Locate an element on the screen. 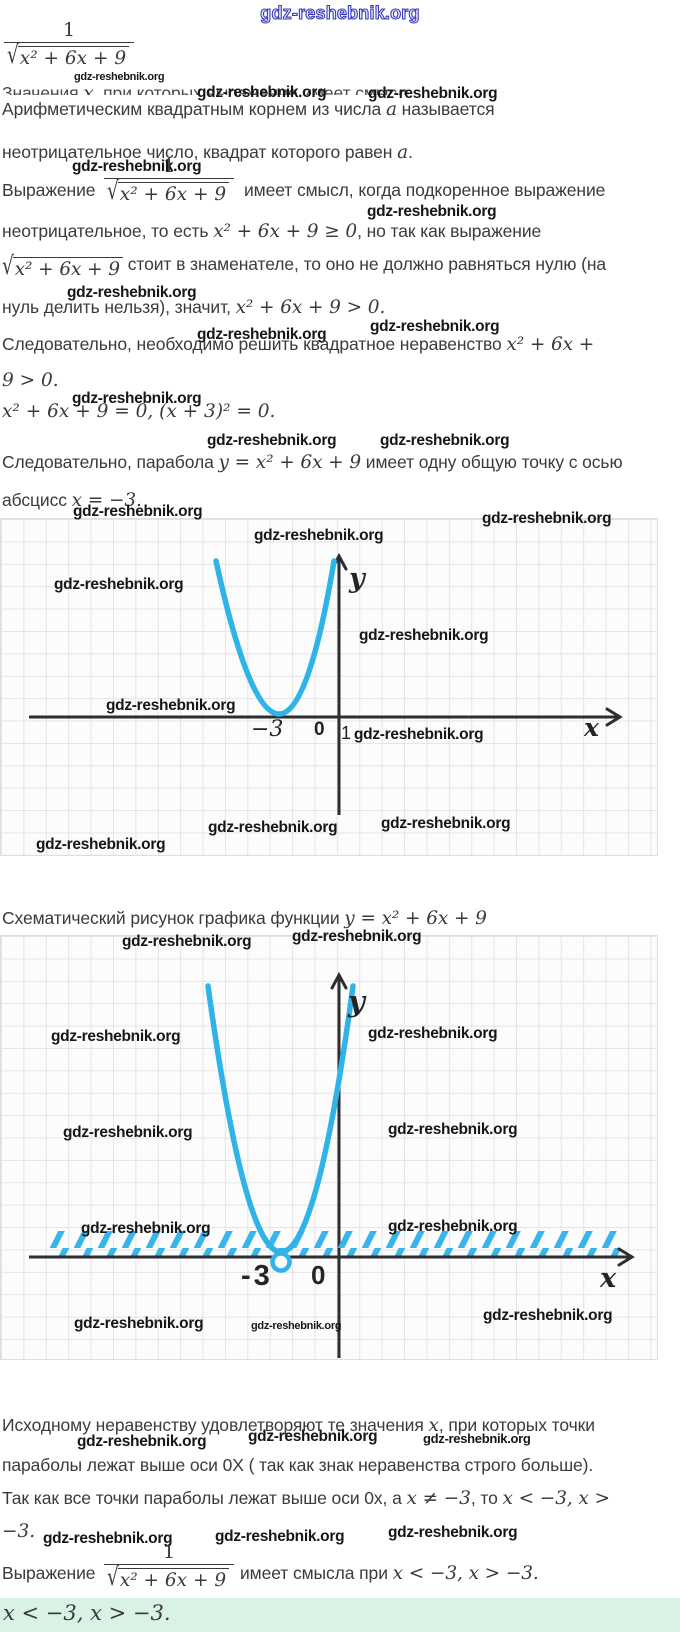 The height and width of the screenshot is (1632, 680). formula-top-fraction: 1 √ x² + 6x + 9 is located at coordinates (69, 44).